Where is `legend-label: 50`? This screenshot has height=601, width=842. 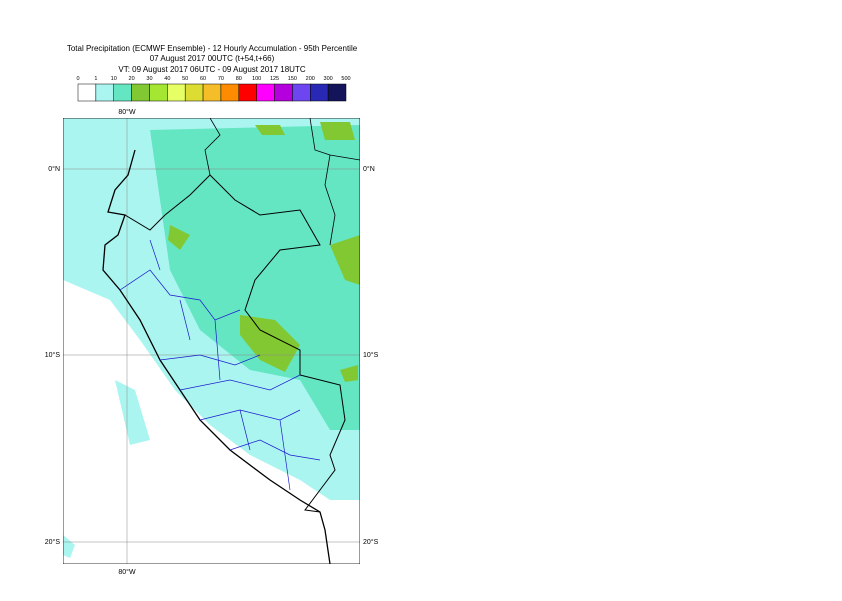
legend-label: 50 is located at coordinates (185, 79).